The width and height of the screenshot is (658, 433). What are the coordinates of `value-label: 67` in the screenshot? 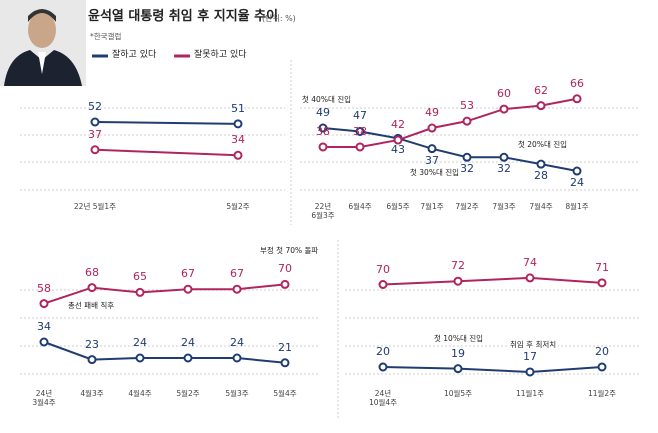 It's located at (188, 274).